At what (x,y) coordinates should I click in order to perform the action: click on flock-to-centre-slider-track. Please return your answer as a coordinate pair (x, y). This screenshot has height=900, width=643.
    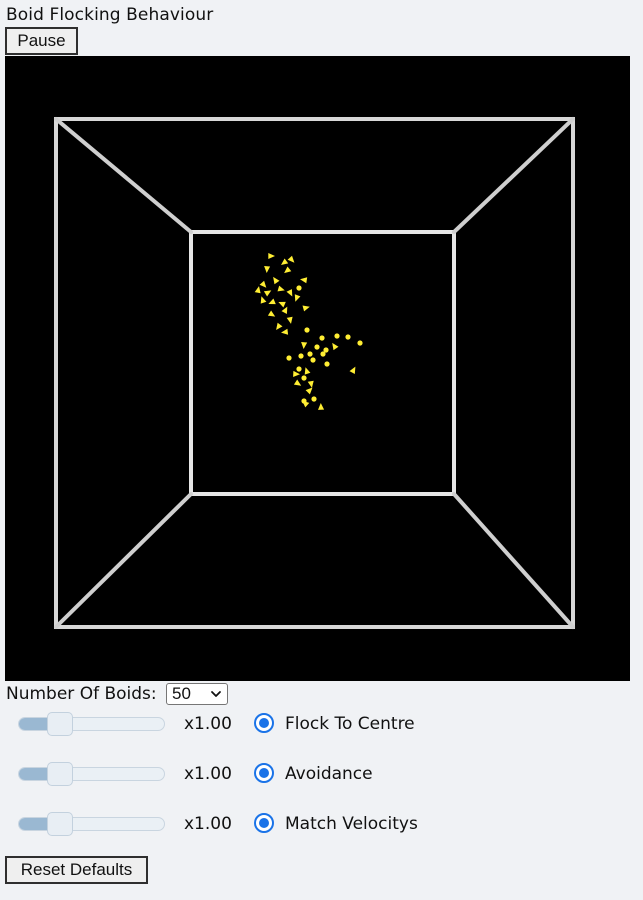
    Looking at the image, I should click on (91, 724).